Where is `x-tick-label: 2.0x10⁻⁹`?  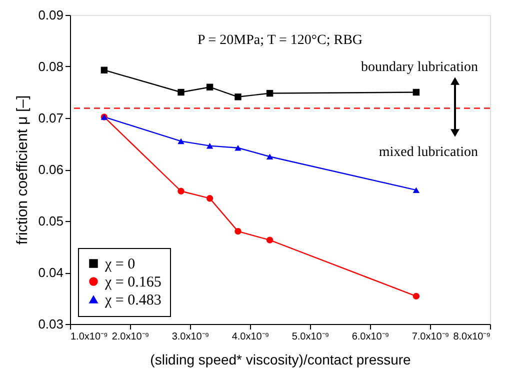 x-tick-label: 2.0x10⁻⁹ is located at coordinates (131, 337).